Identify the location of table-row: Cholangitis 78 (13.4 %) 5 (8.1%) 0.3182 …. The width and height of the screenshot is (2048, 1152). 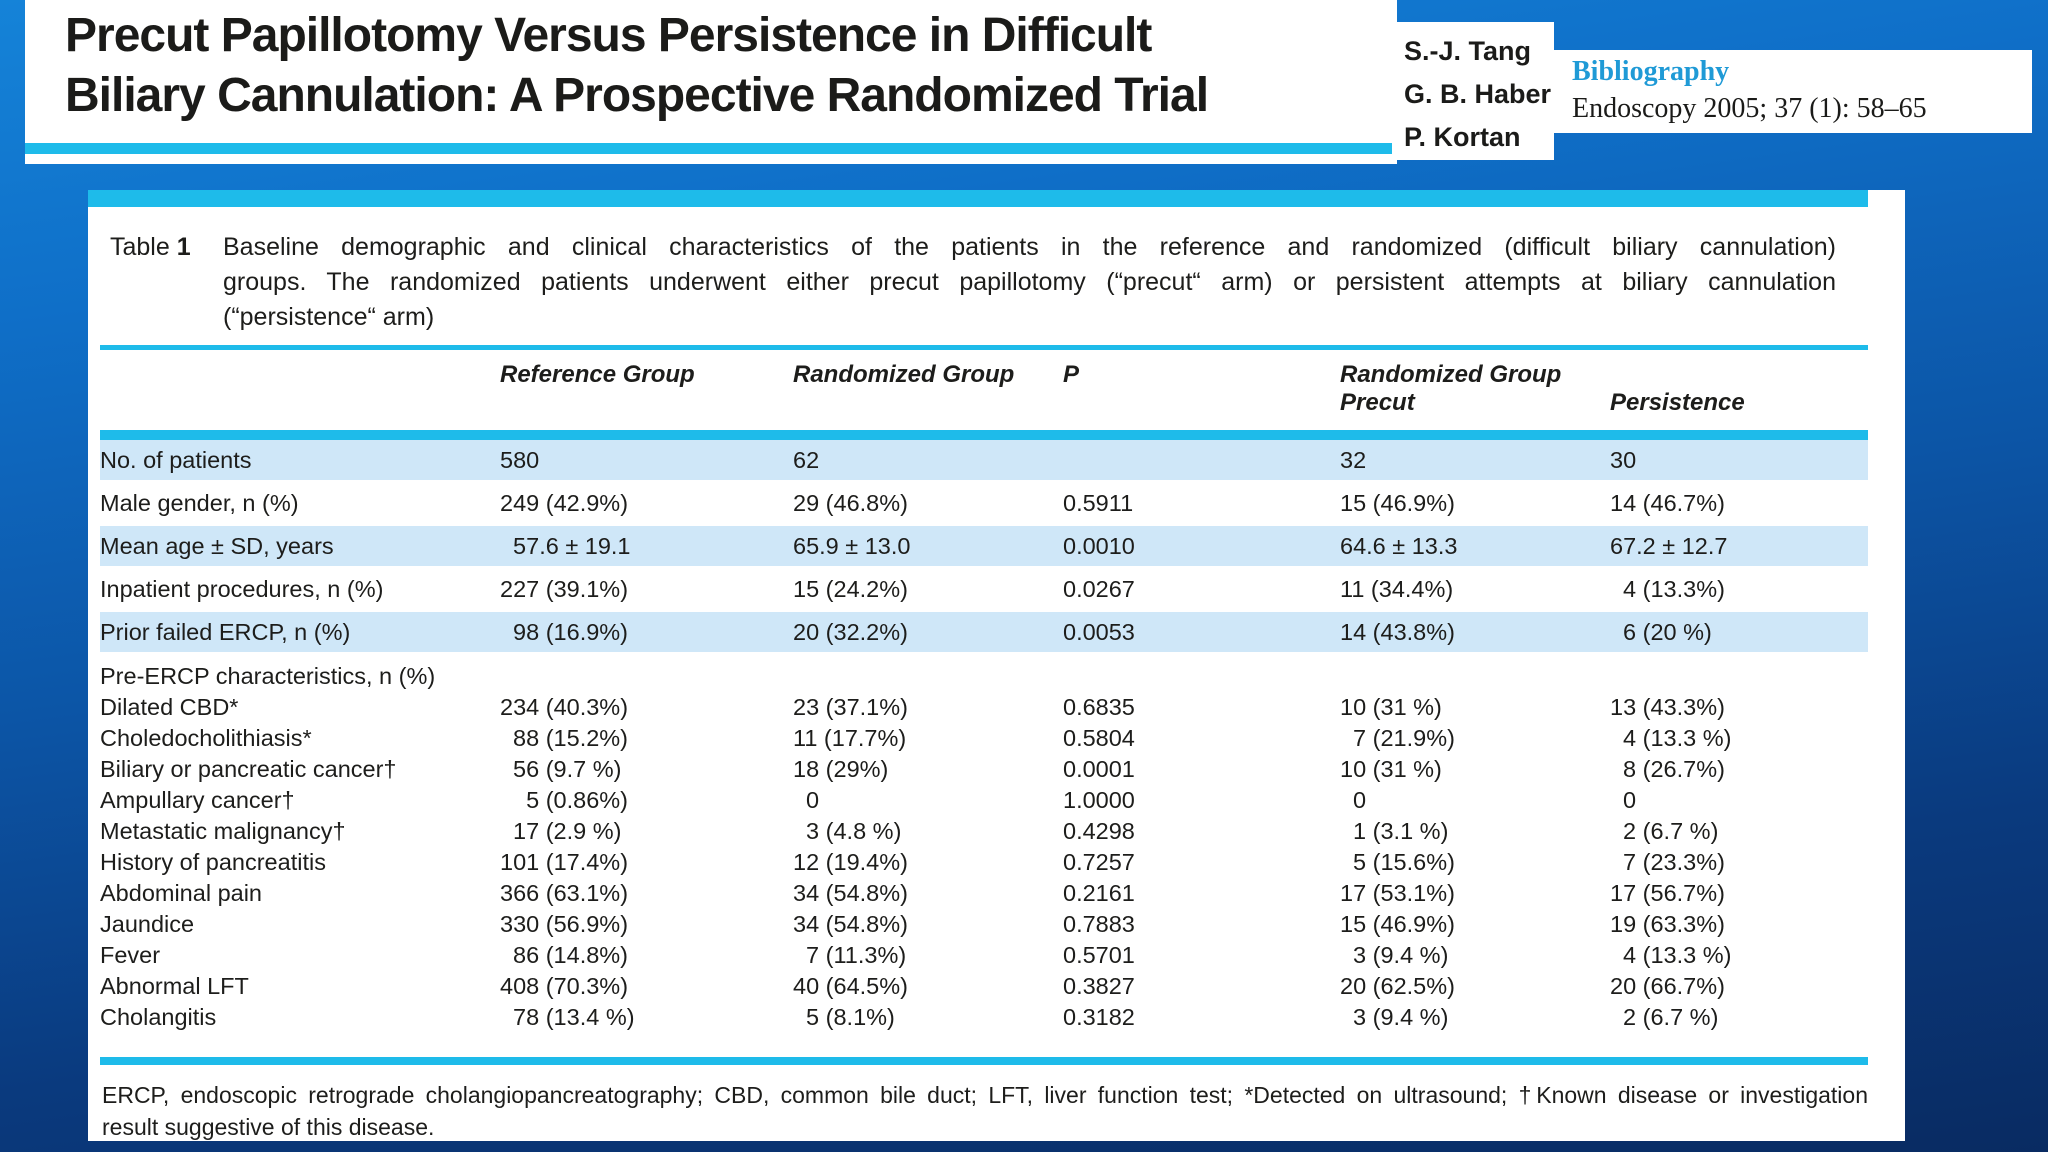
(984, 1017).